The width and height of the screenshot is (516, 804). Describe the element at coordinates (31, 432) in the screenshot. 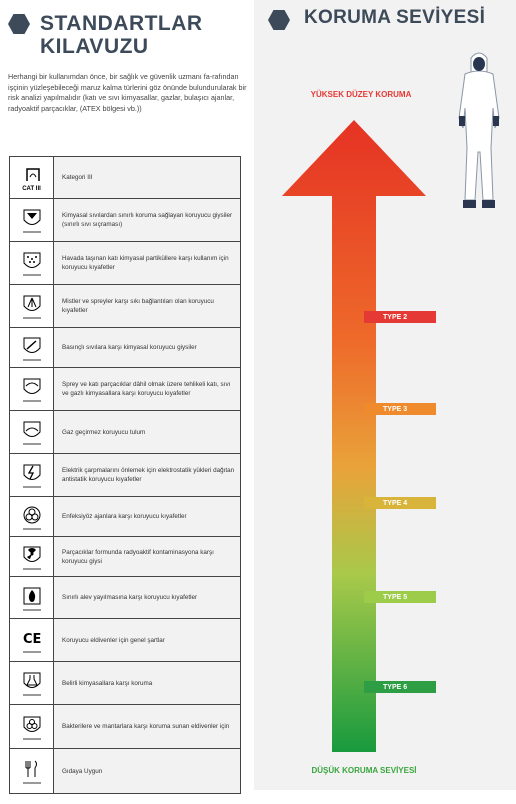

I see `type1-gas-tight-icon` at that location.